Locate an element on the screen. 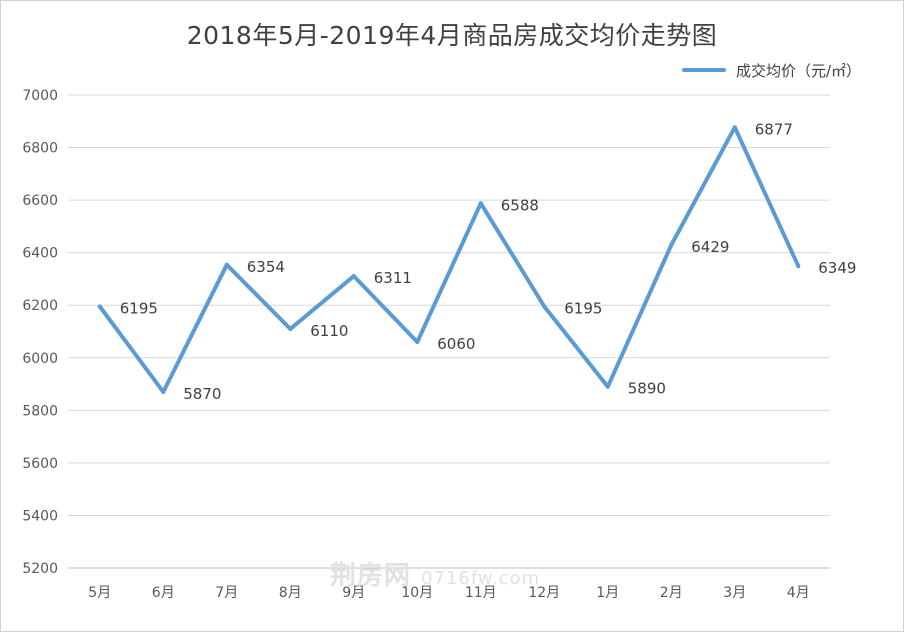  data-label: 6311 is located at coordinates (393, 278).